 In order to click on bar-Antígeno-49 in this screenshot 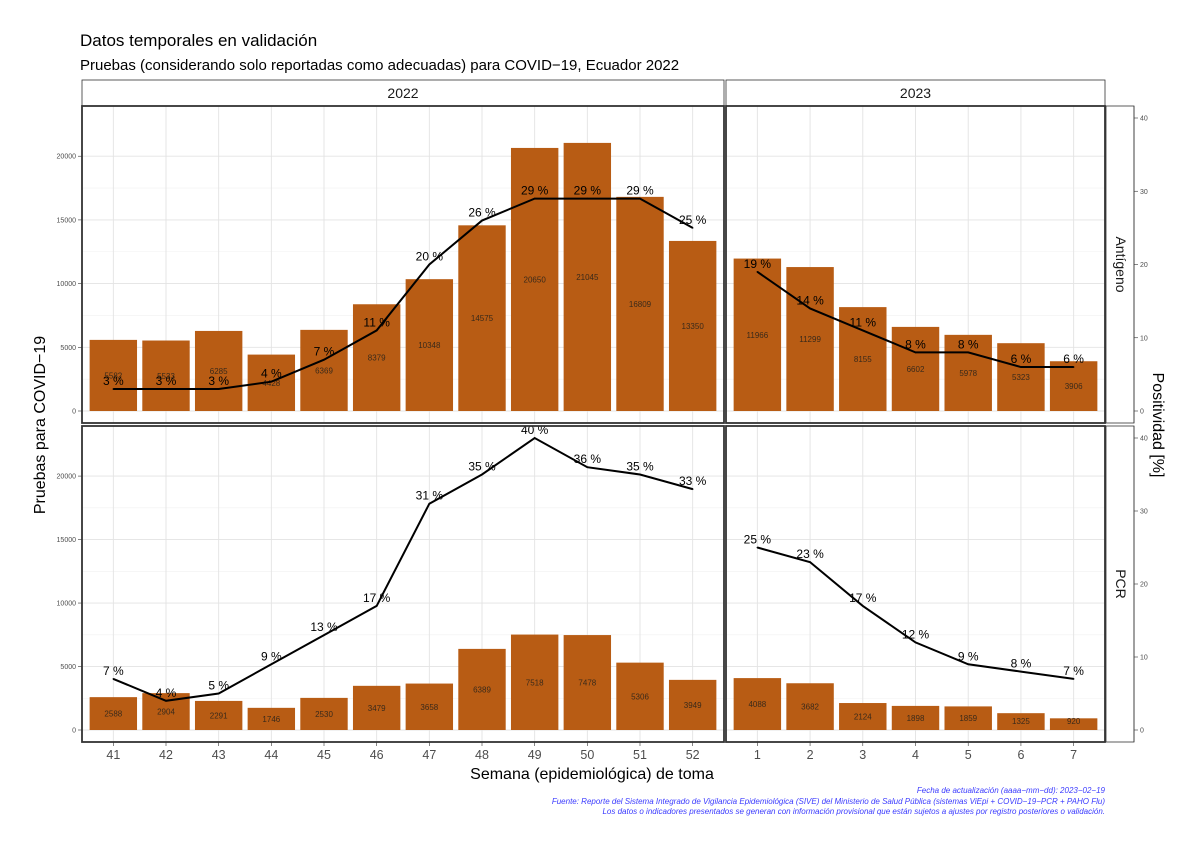, I will do `click(534, 279)`.